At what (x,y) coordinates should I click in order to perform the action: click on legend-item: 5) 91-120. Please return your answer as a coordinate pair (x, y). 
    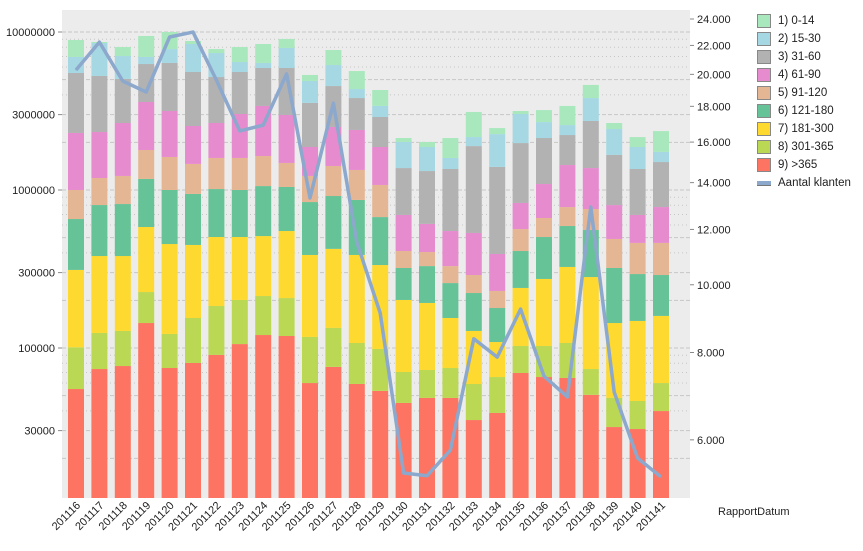
    Looking at the image, I should click on (804, 93).